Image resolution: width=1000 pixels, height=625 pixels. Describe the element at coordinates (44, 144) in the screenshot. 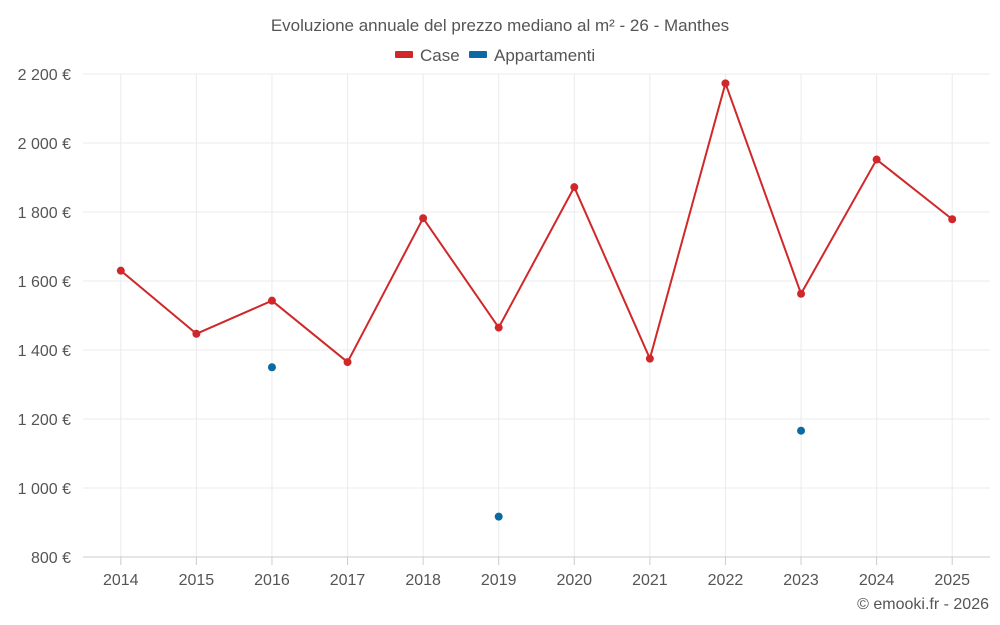

I see `y-tick-label: 2 000 €` at that location.